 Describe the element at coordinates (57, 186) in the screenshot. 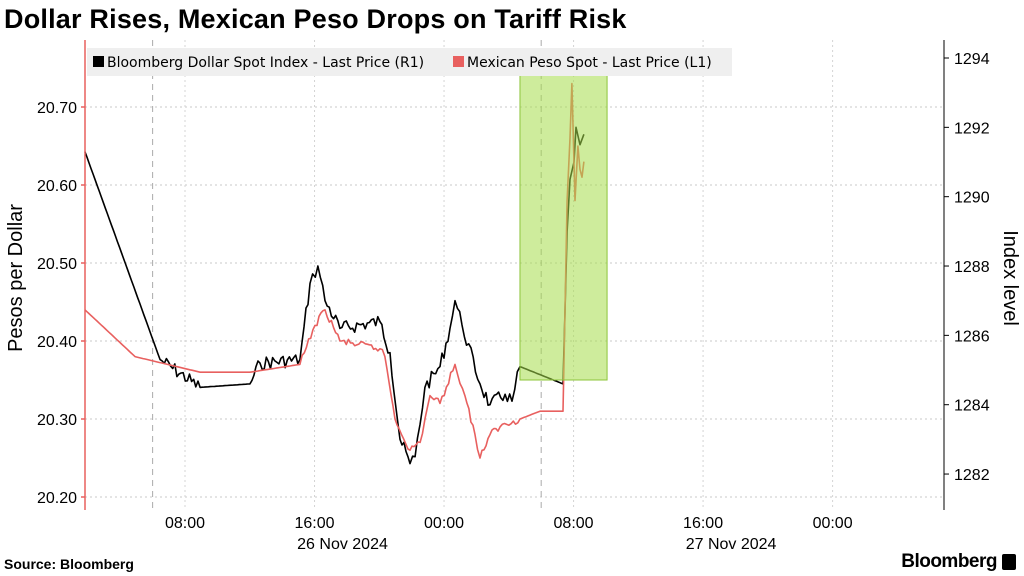

I see `left-tick-label: 20.60` at that location.